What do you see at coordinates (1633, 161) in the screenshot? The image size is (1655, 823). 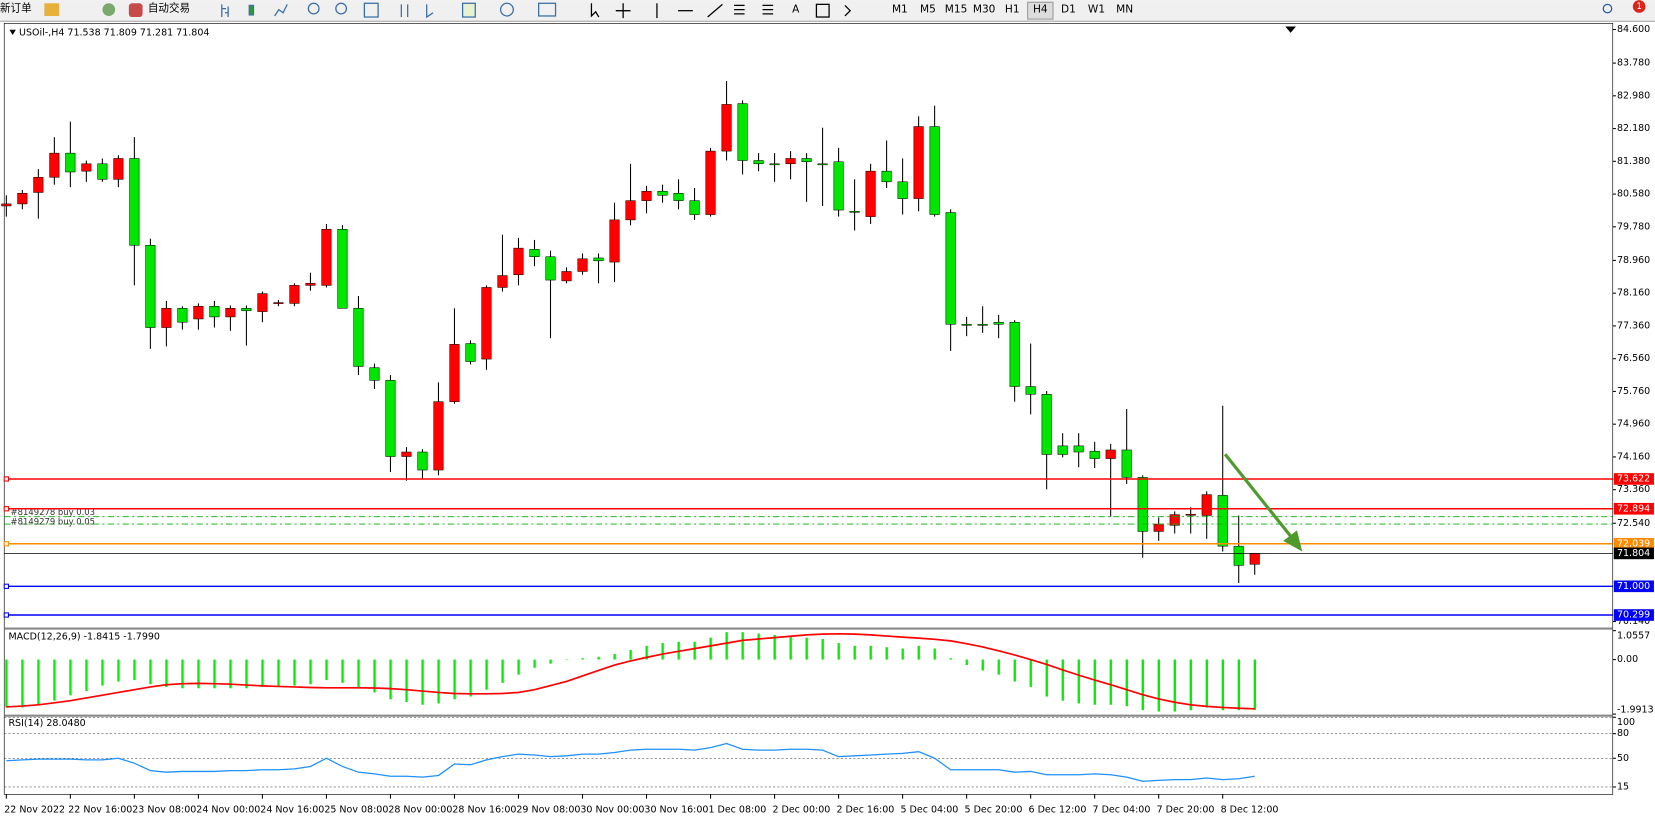 I see `y-tick-label: 81.380` at bounding box center [1633, 161].